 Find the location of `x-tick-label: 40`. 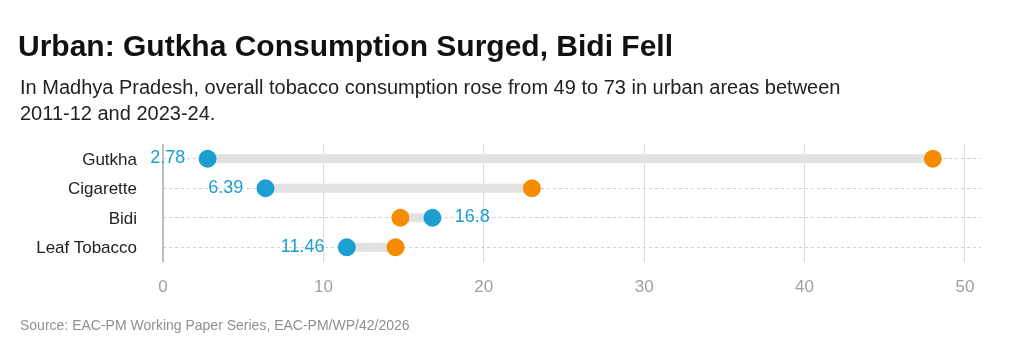

x-tick-label: 40 is located at coordinates (805, 286).